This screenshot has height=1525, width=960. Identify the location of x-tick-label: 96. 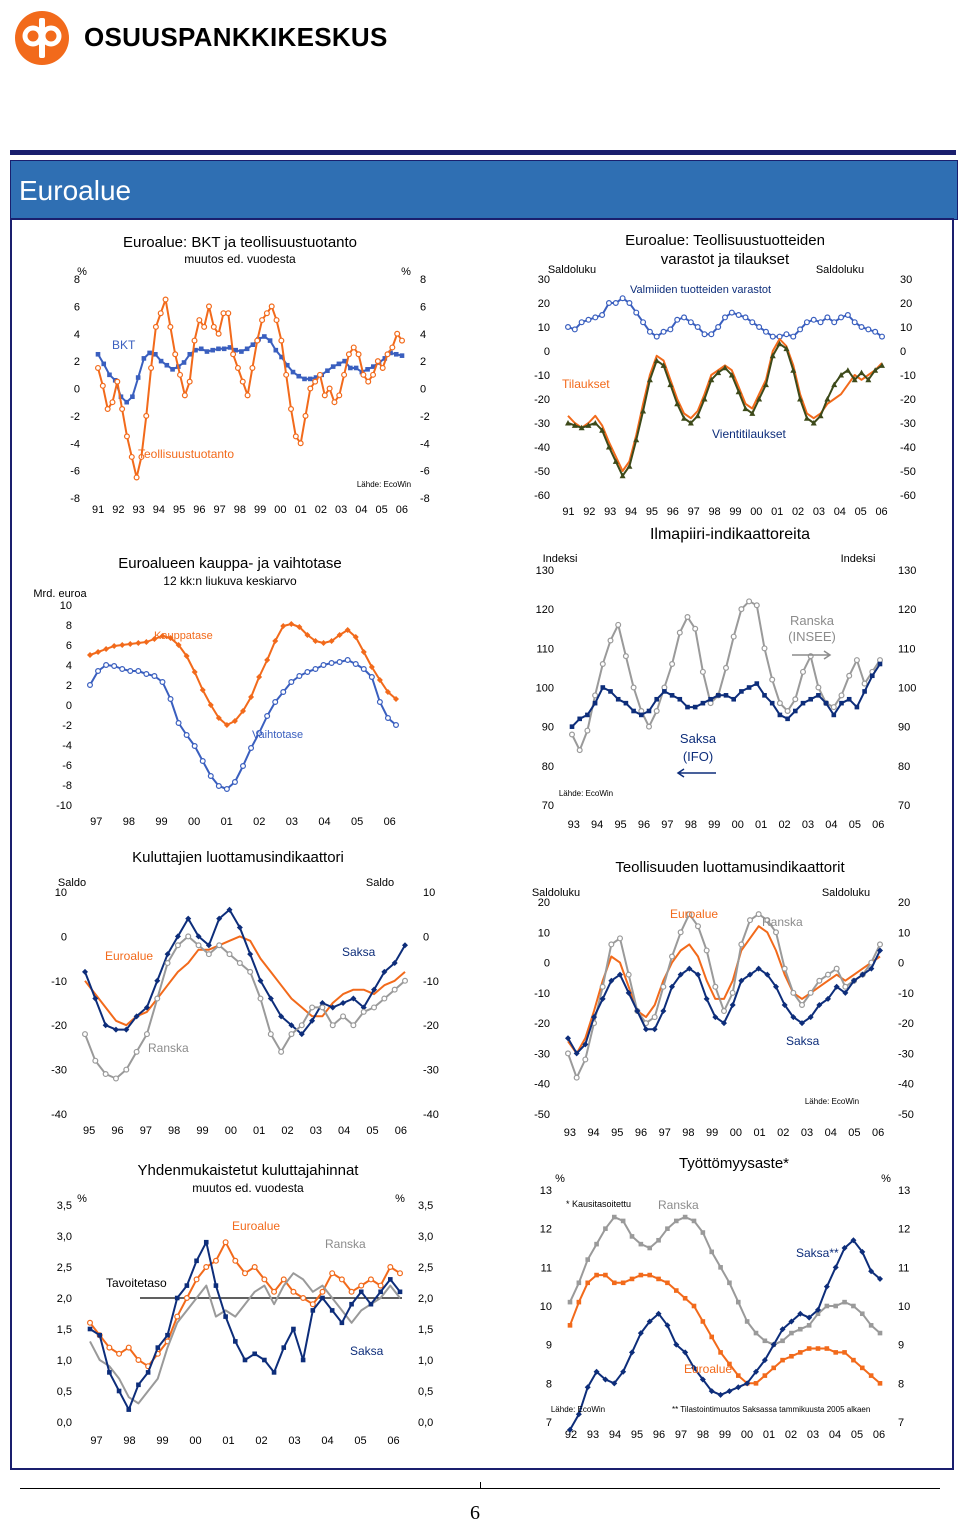
(641, 1133).